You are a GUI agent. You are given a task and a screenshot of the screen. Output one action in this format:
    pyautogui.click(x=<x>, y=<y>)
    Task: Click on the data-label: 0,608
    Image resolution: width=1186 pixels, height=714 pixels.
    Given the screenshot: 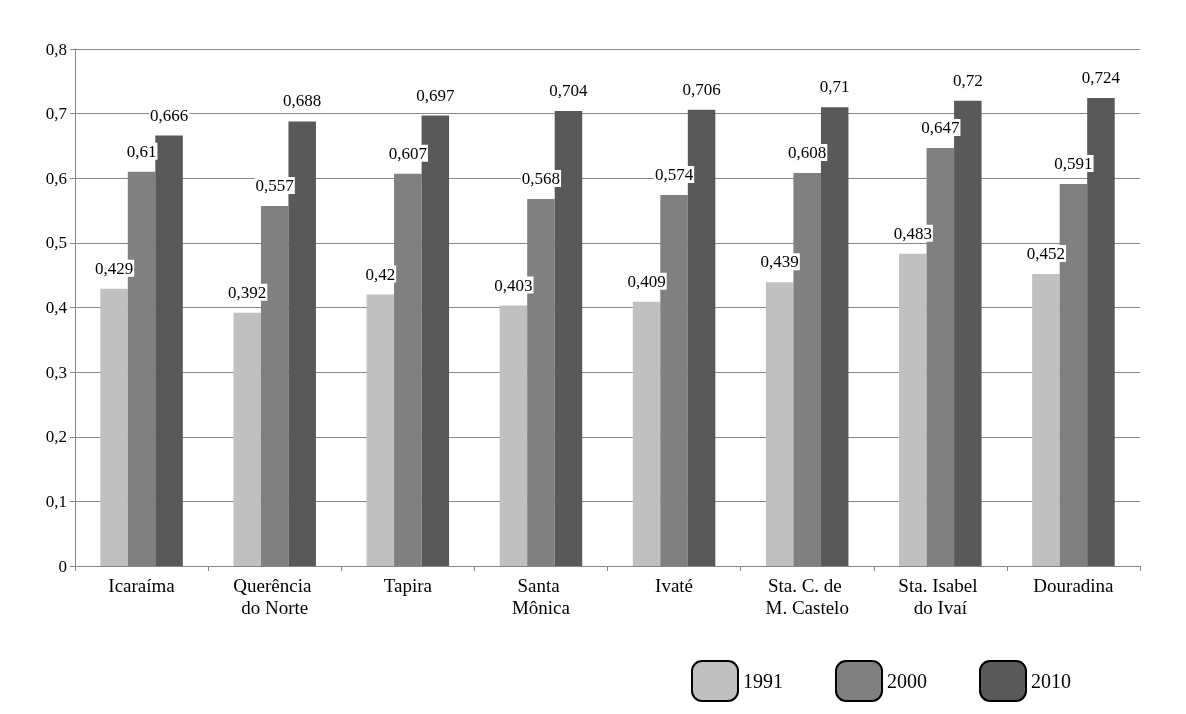 What is the action you would take?
    pyautogui.click(x=807, y=153)
    